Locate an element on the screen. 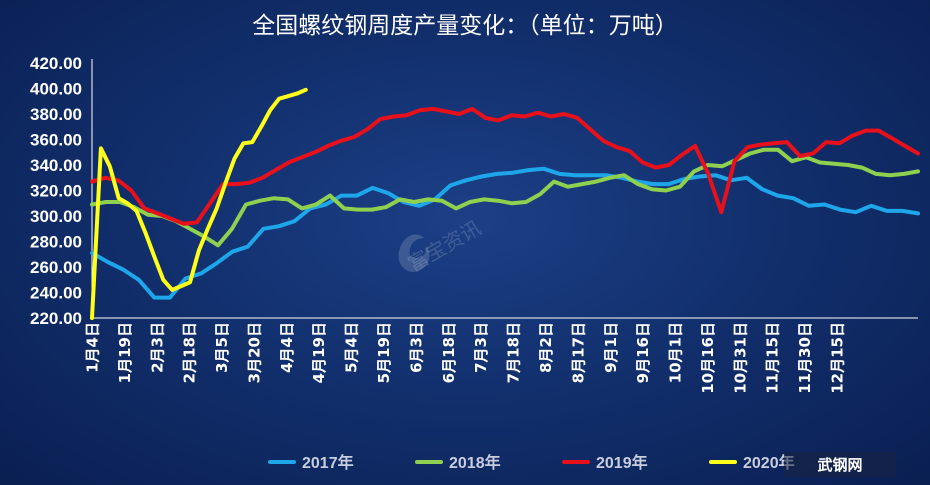 The image size is (930, 485). x-tick-label: 11月30日 is located at coordinates (805, 358).